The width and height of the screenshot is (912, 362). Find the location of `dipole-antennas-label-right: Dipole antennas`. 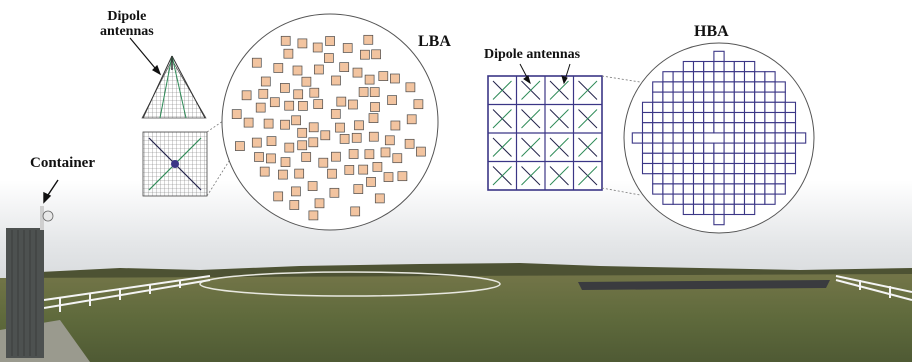

dipole-antennas-label-right: Dipole antennas is located at coordinates (532, 54).